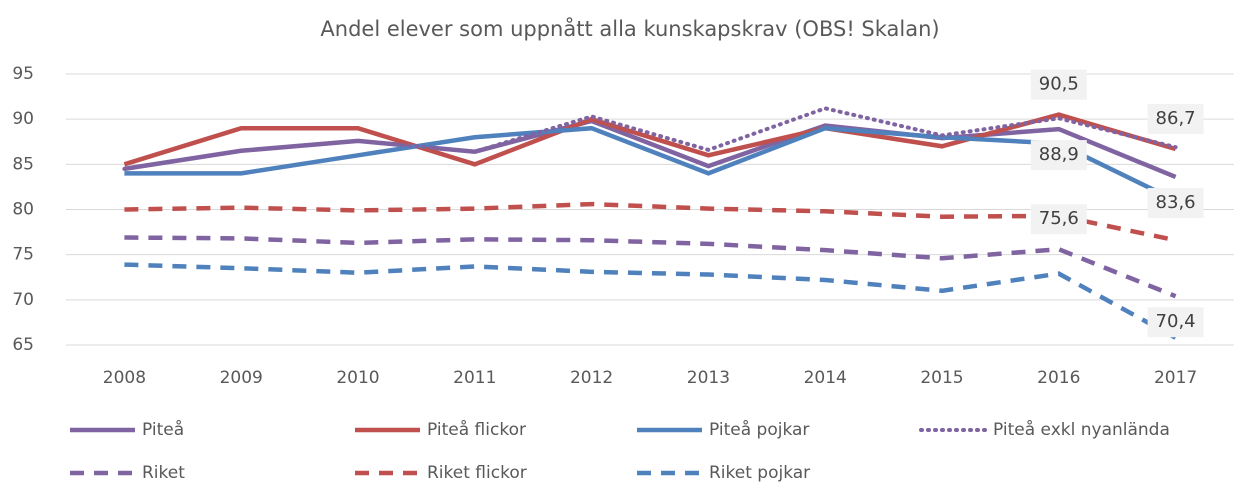  I want to click on legend-label: Piteå, so click(163, 429).